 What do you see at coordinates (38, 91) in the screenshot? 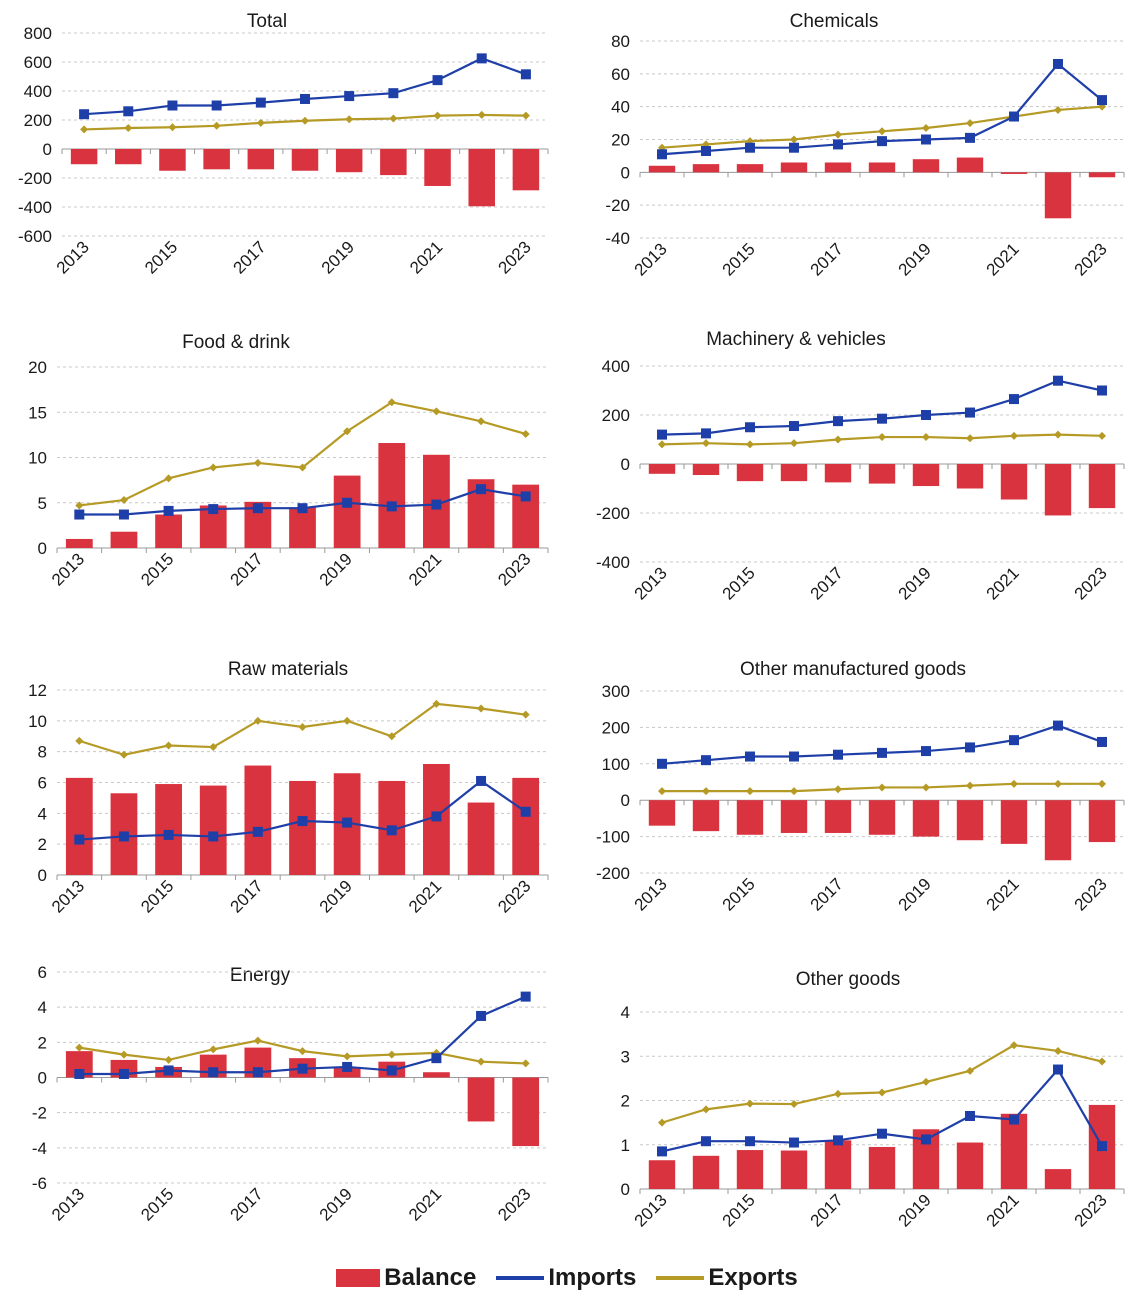
I see `y-tick-label: 400` at bounding box center [38, 91].